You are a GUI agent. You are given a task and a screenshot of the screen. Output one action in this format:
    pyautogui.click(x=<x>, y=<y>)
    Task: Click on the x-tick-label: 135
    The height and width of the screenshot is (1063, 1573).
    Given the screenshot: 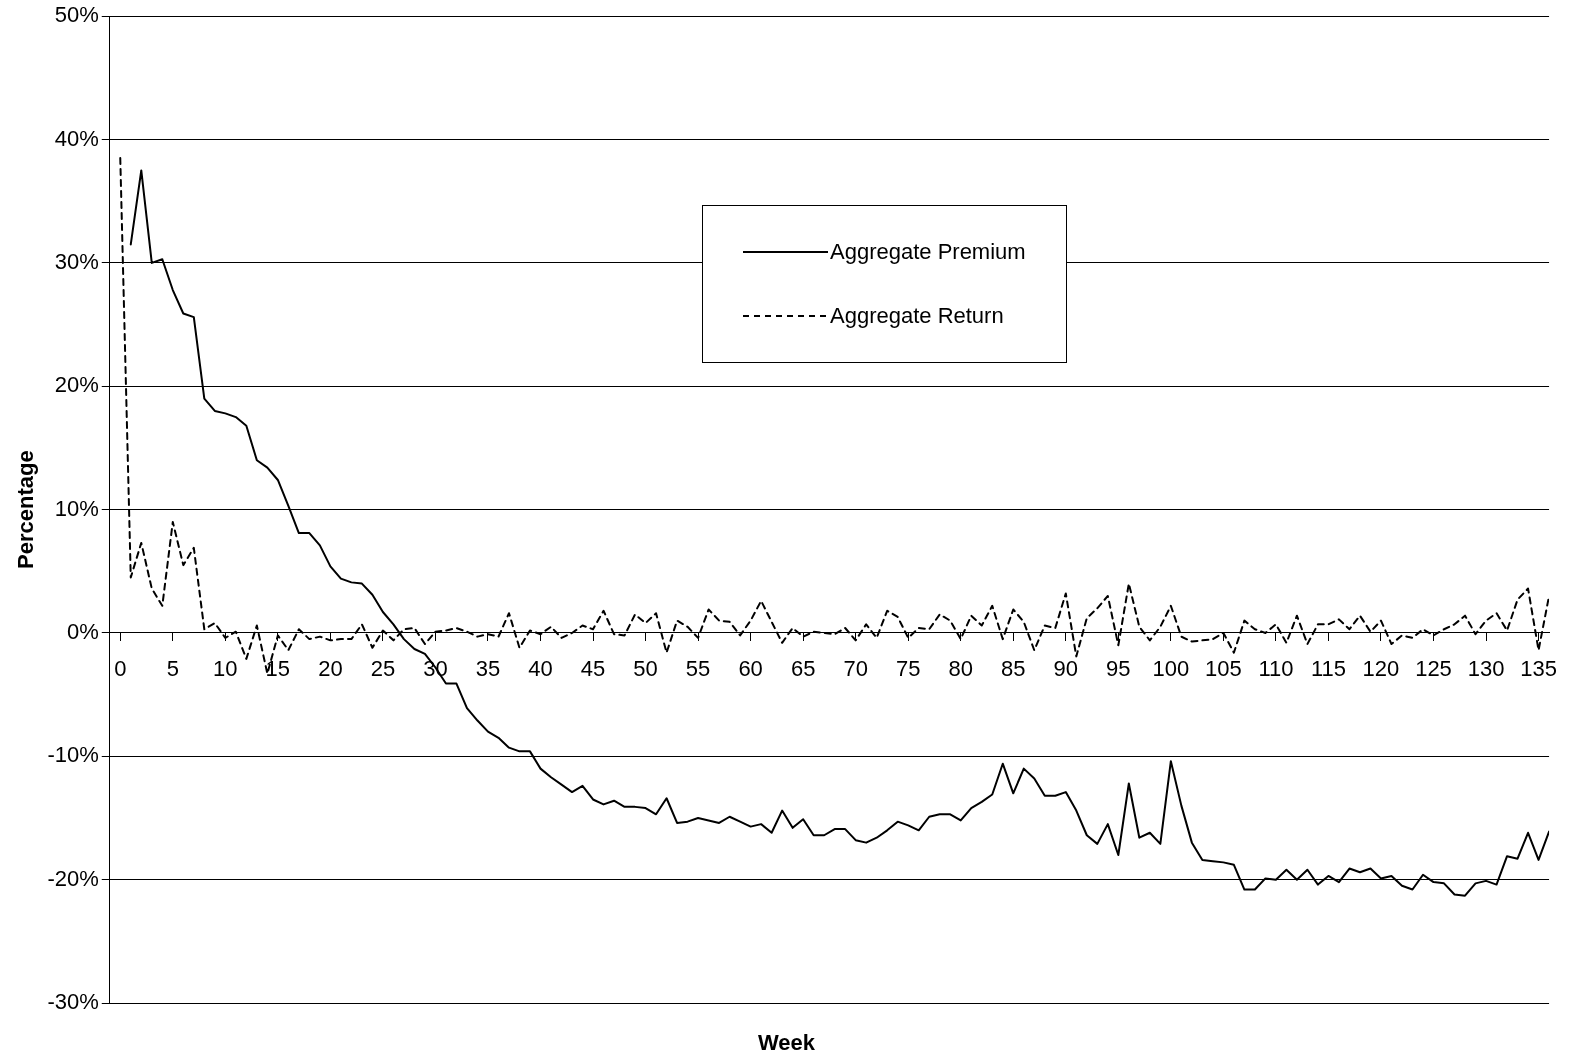 What is the action you would take?
    pyautogui.click(x=1538, y=669)
    